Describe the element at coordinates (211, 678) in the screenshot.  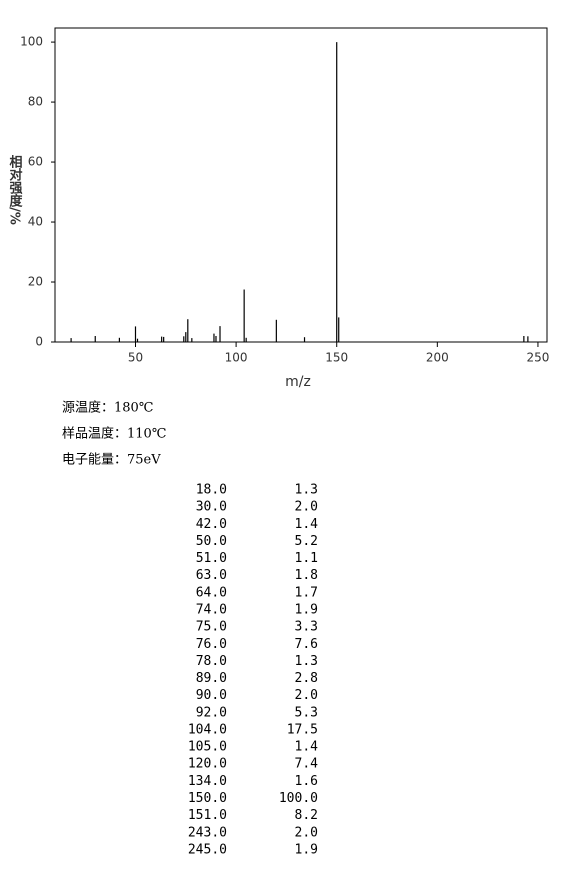
I see `mz-cell: 89.0` at that location.